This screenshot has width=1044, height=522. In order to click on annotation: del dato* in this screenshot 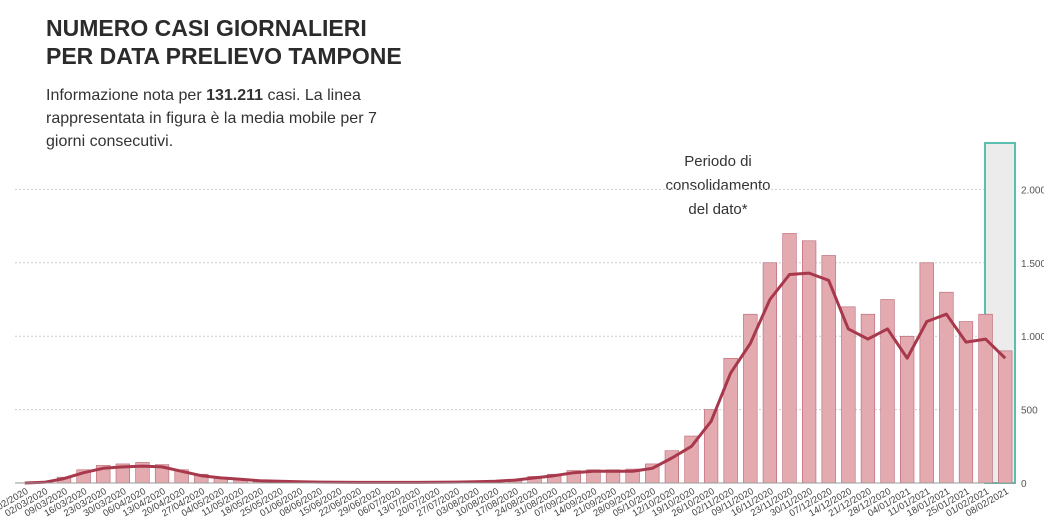, I will do `click(717, 209)`.